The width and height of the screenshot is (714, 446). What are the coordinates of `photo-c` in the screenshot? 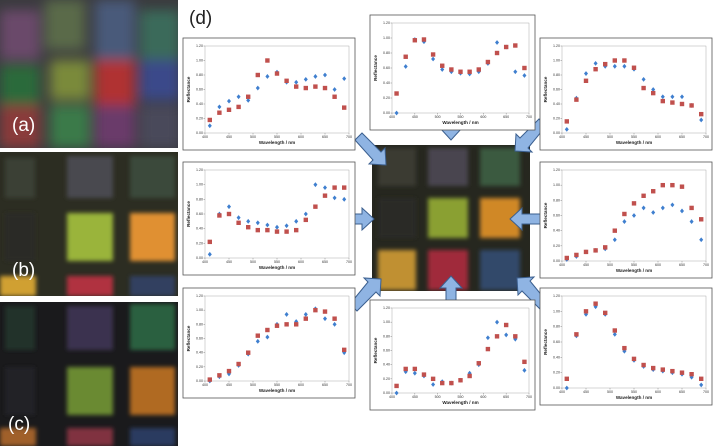 It's located at (89, 374).